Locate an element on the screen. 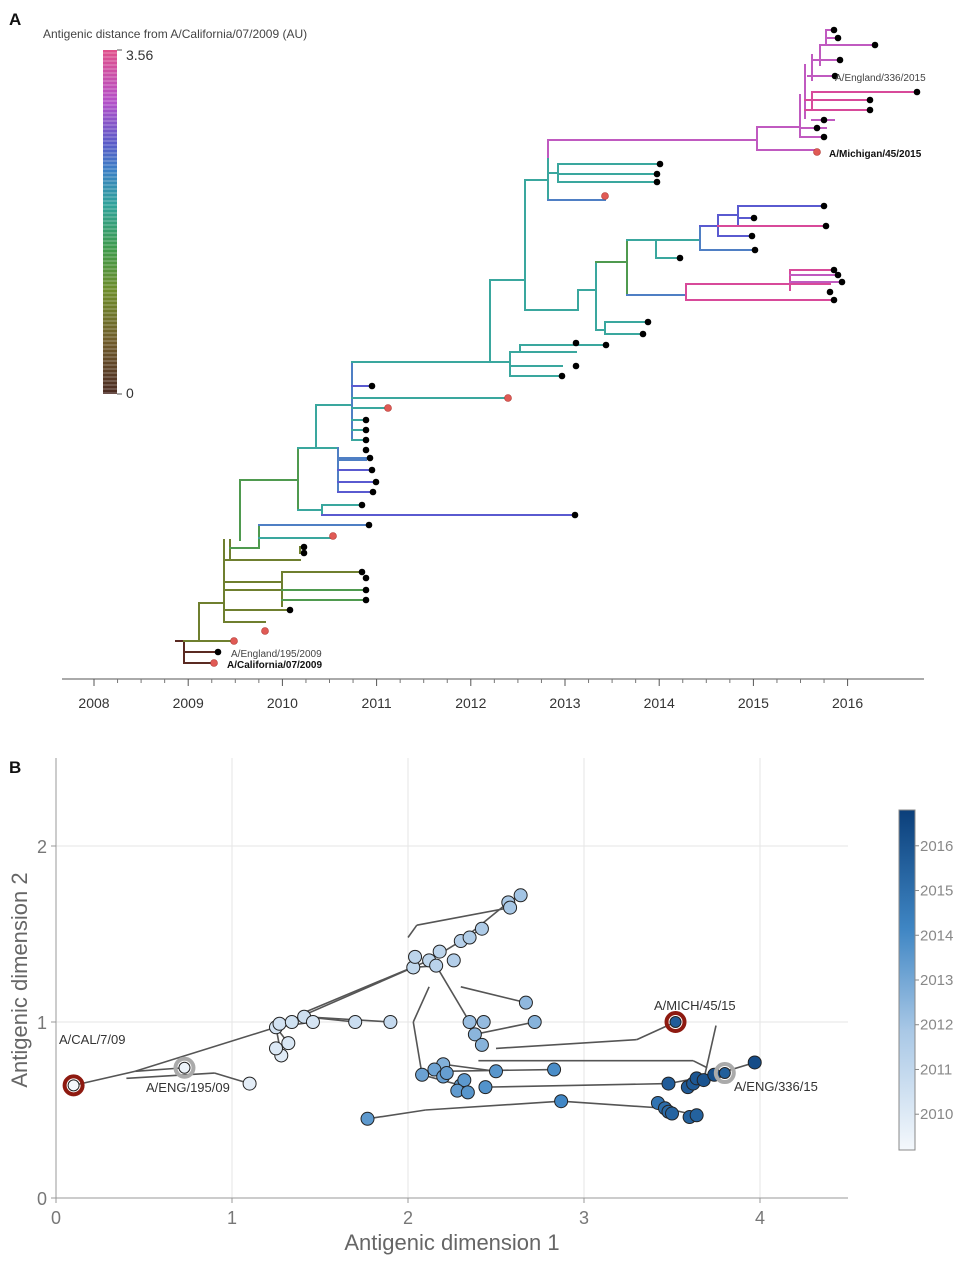 Image resolution: width=968 pixels, height=1264 pixels. colorbar-a-max-label: 3.56 is located at coordinates (139, 55).